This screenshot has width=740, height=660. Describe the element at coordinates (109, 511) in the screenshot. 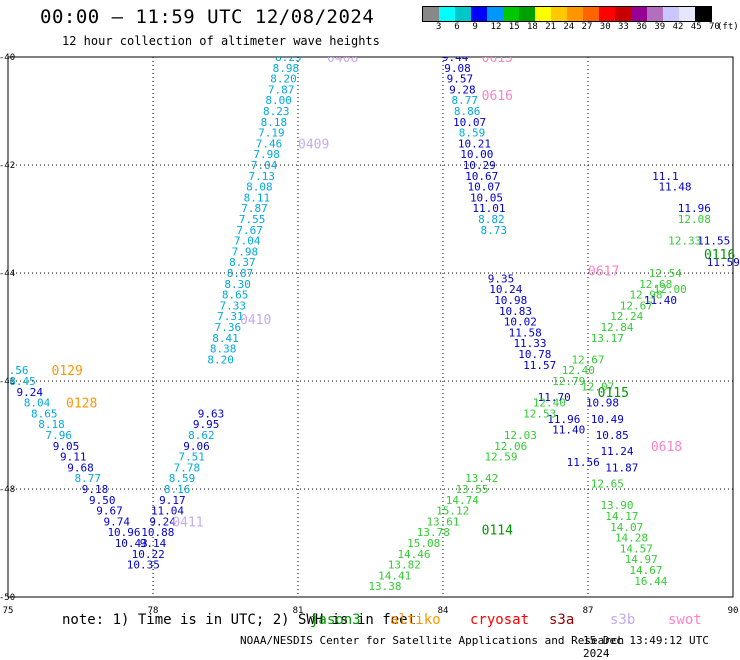

I see `swh-value-label: 9.67` at that location.